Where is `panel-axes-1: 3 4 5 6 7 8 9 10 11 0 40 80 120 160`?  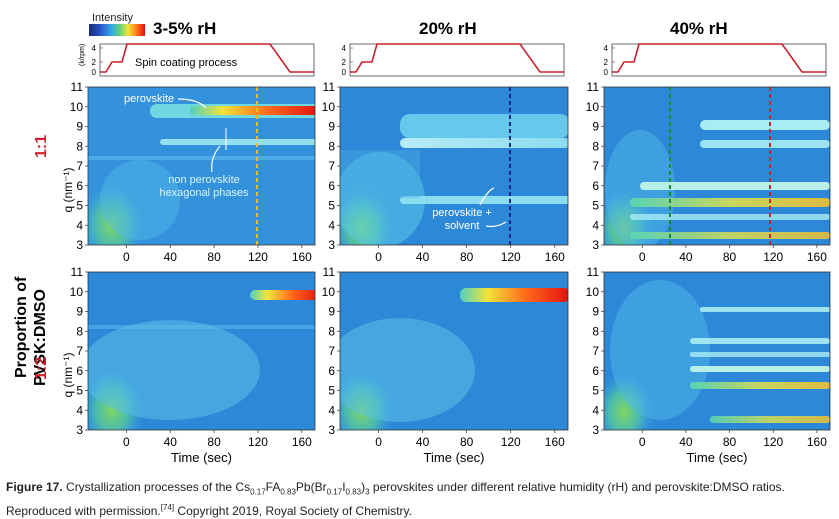
panel-axes-1: 3 4 5 6 7 8 9 10 11 0 40 80 120 160 is located at coordinates (191, 172).